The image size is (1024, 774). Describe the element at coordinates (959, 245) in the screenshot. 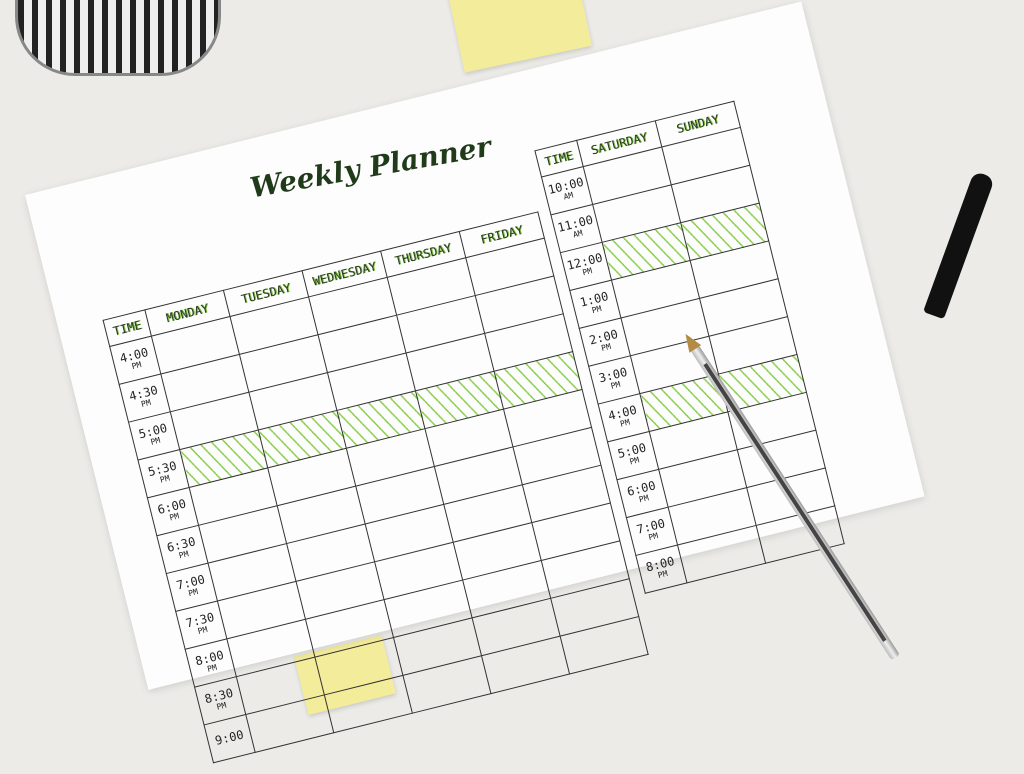

I see `pen-cap` at that location.